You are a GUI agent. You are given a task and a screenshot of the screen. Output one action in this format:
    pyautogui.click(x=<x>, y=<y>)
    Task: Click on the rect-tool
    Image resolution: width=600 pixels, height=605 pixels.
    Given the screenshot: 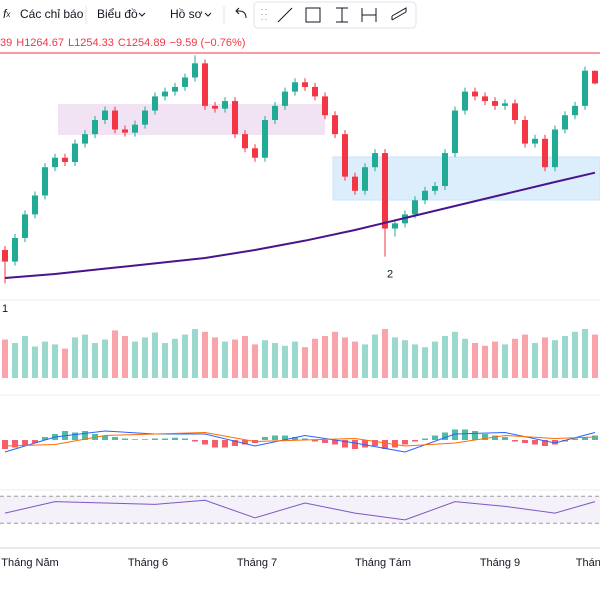 What is the action you would take?
    pyautogui.click(x=313, y=15)
    